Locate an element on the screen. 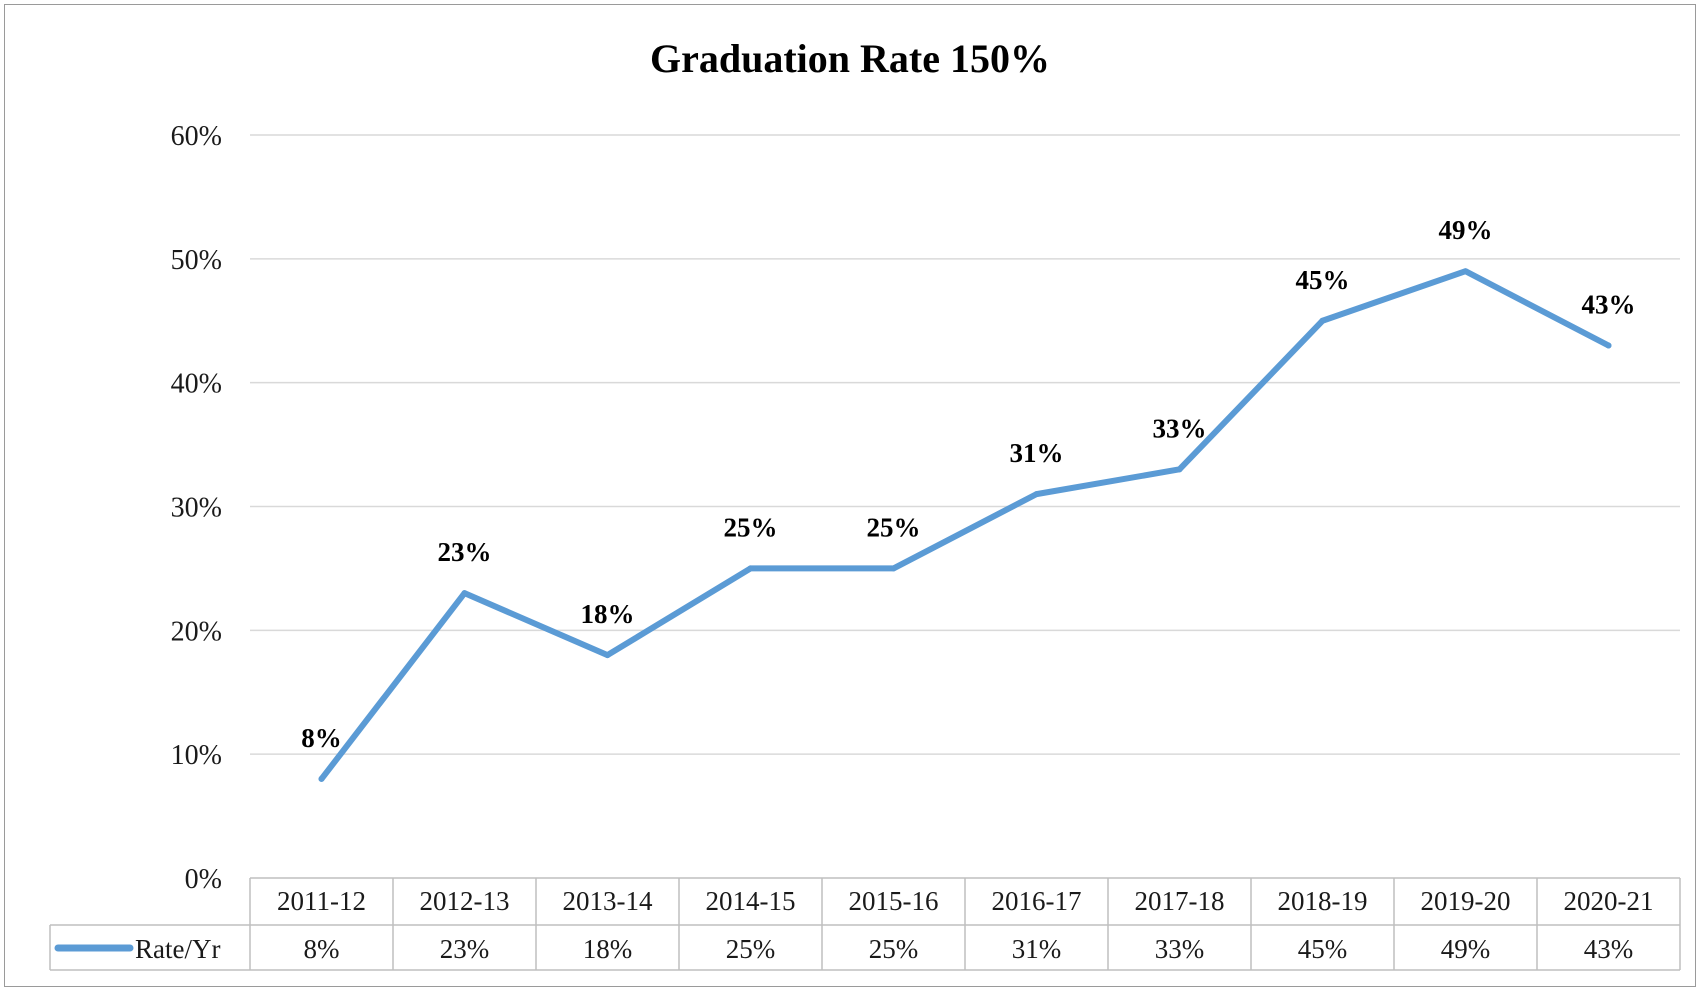 The width and height of the screenshot is (1701, 993). y-tick-label: 30% is located at coordinates (196, 508).